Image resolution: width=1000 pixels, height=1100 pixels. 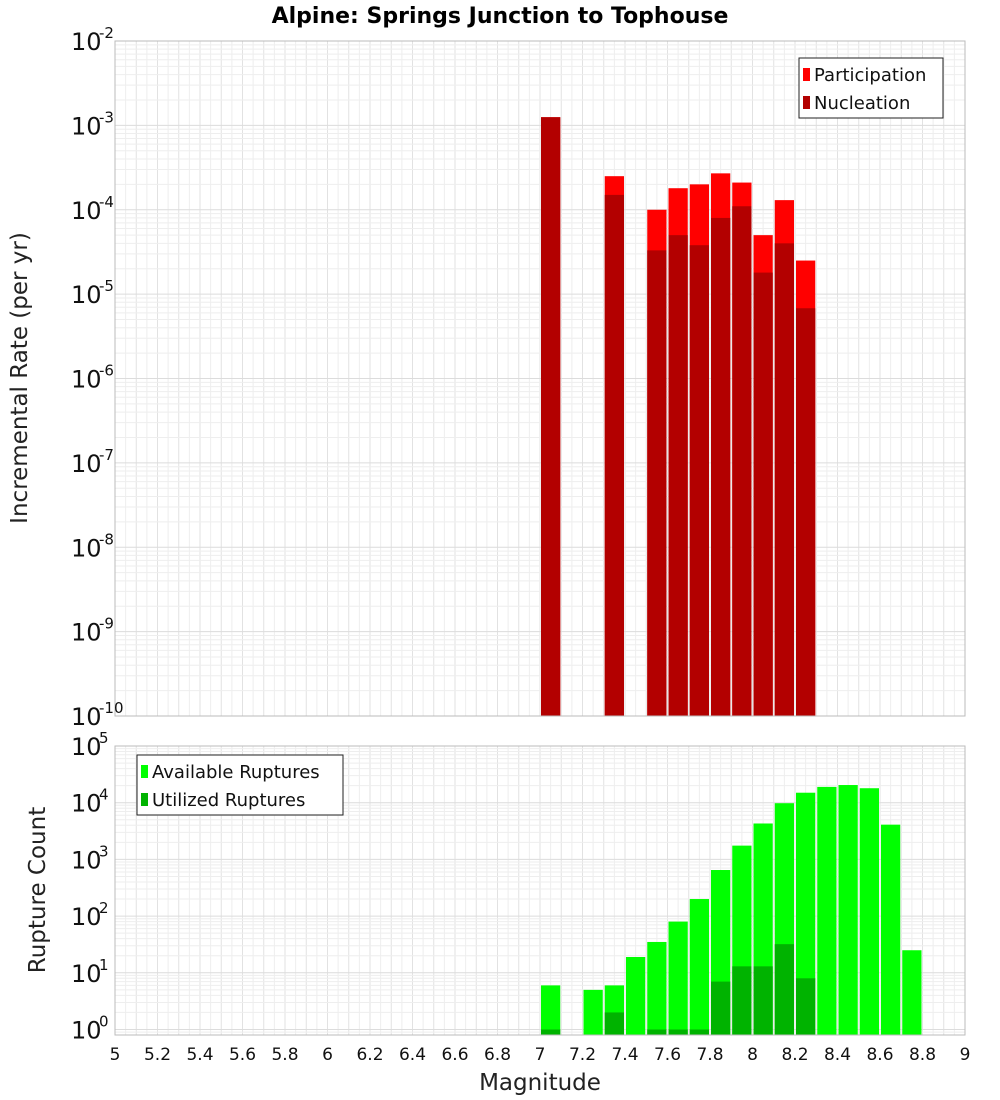 I want to click on top-y-tick-exponent: -6, so click(x=106, y=371).